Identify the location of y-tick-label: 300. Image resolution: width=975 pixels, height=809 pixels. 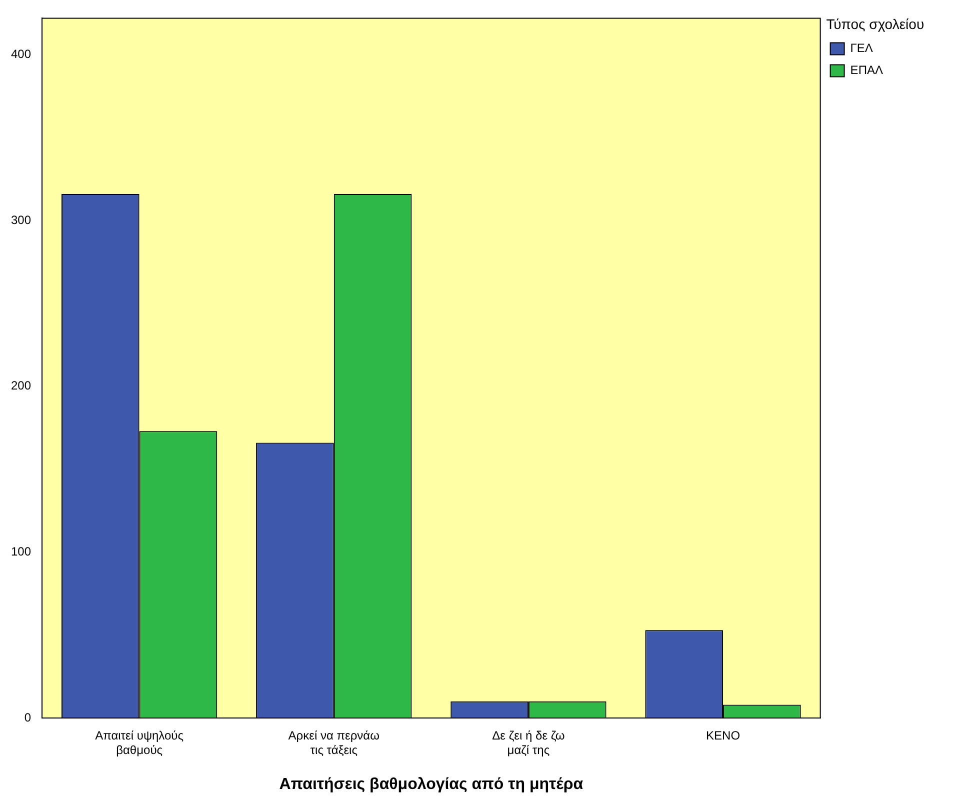
(21, 219).